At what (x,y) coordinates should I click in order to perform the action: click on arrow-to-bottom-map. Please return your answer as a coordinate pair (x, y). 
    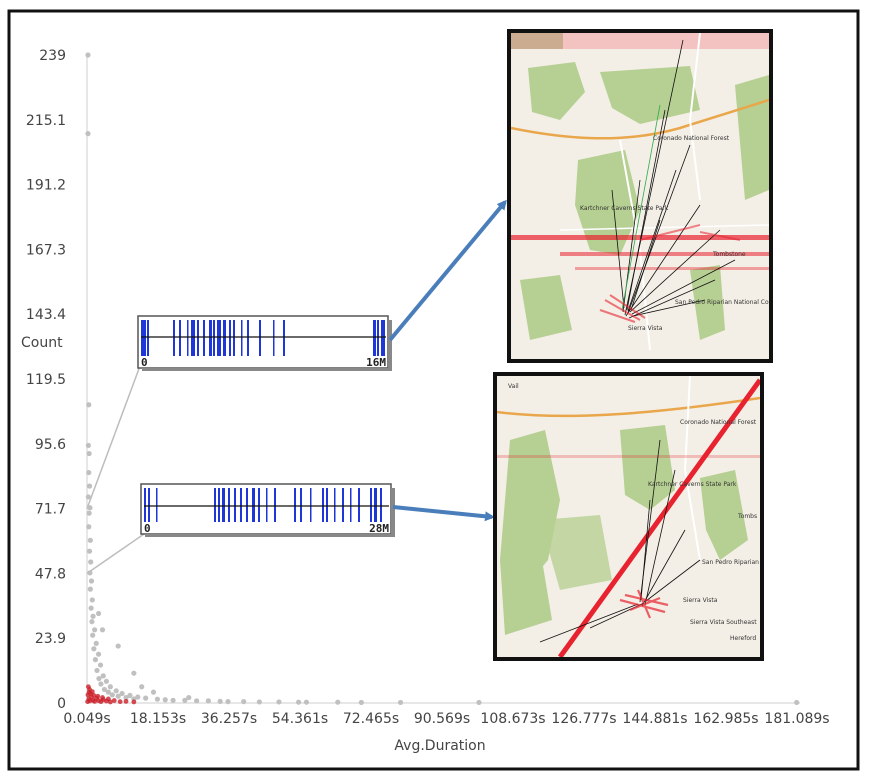
    Looking at the image, I should click on (443, 513).